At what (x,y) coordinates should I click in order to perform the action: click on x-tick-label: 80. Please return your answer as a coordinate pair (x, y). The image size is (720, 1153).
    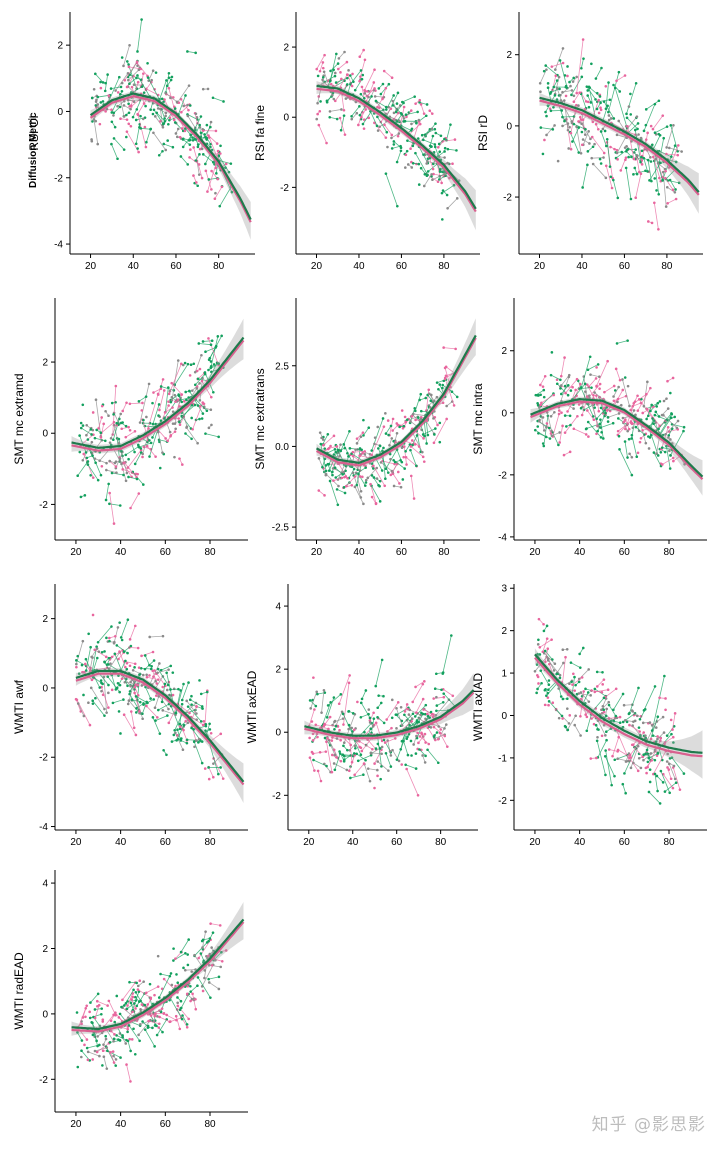
    Looking at the image, I should click on (669, 842).